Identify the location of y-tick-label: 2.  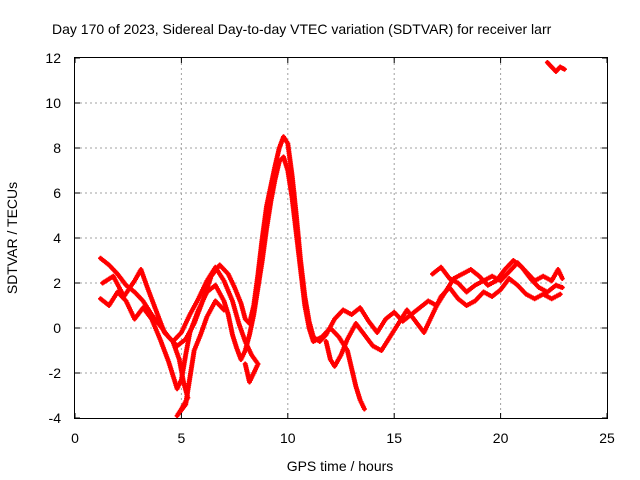
(57, 283).